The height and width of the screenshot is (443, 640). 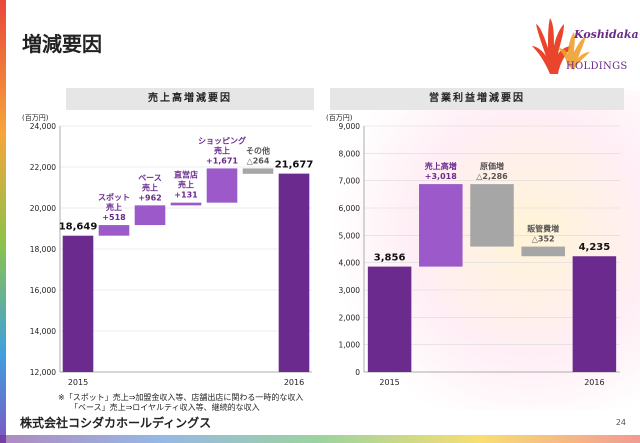 I want to click on bar-value-label: △2,286, so click(x=492, y=176).